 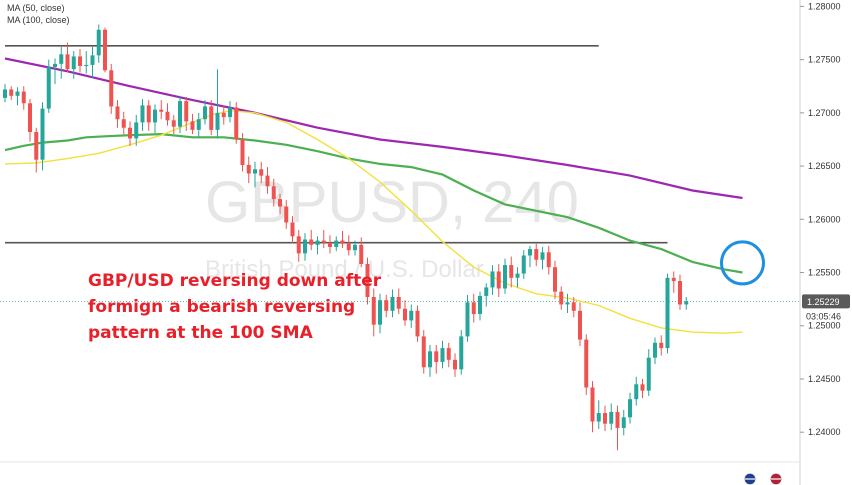 What do you see at coordinates (824, 326) in the screenshot?
I see `y-tick-label: 1.25000` at bounding box center [824, 326].